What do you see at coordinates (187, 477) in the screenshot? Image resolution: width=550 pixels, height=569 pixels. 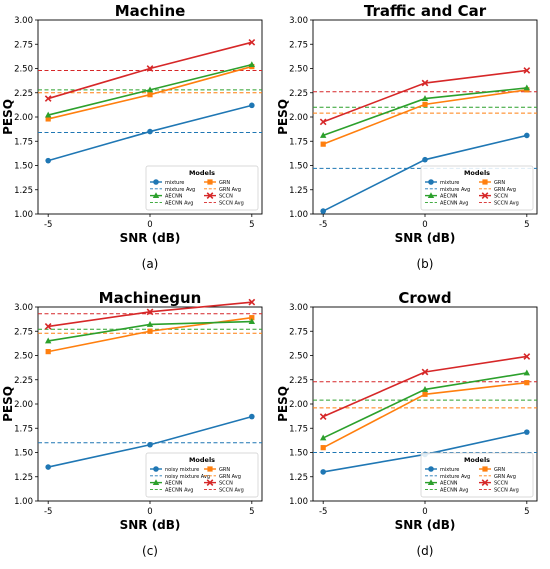 I see `legend-label: noisy mixture Avg` at bounding box center [187, 477].